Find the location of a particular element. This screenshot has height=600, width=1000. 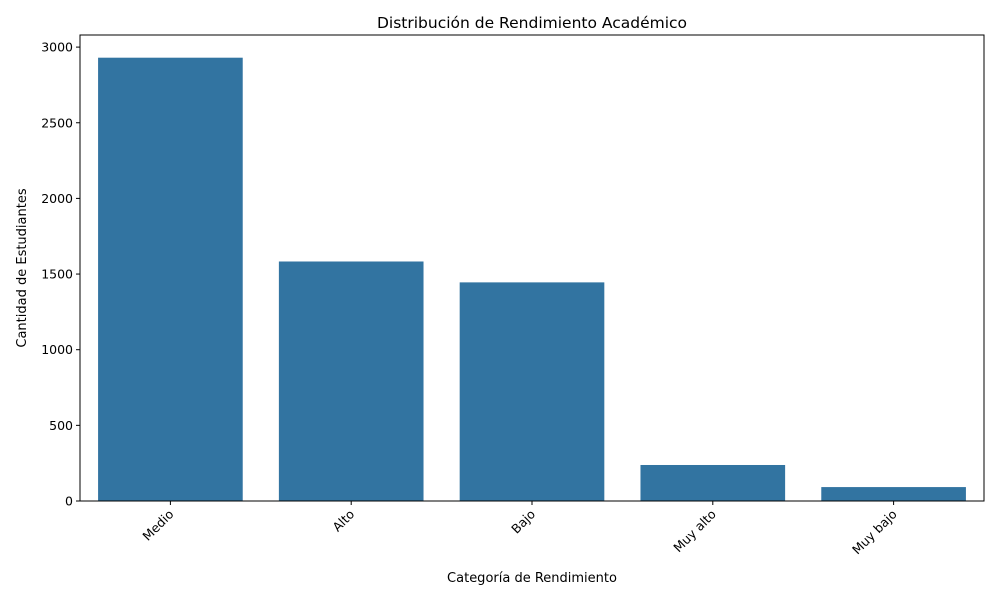

y-tick-label: 1500 is located at coordinates (57, 274).